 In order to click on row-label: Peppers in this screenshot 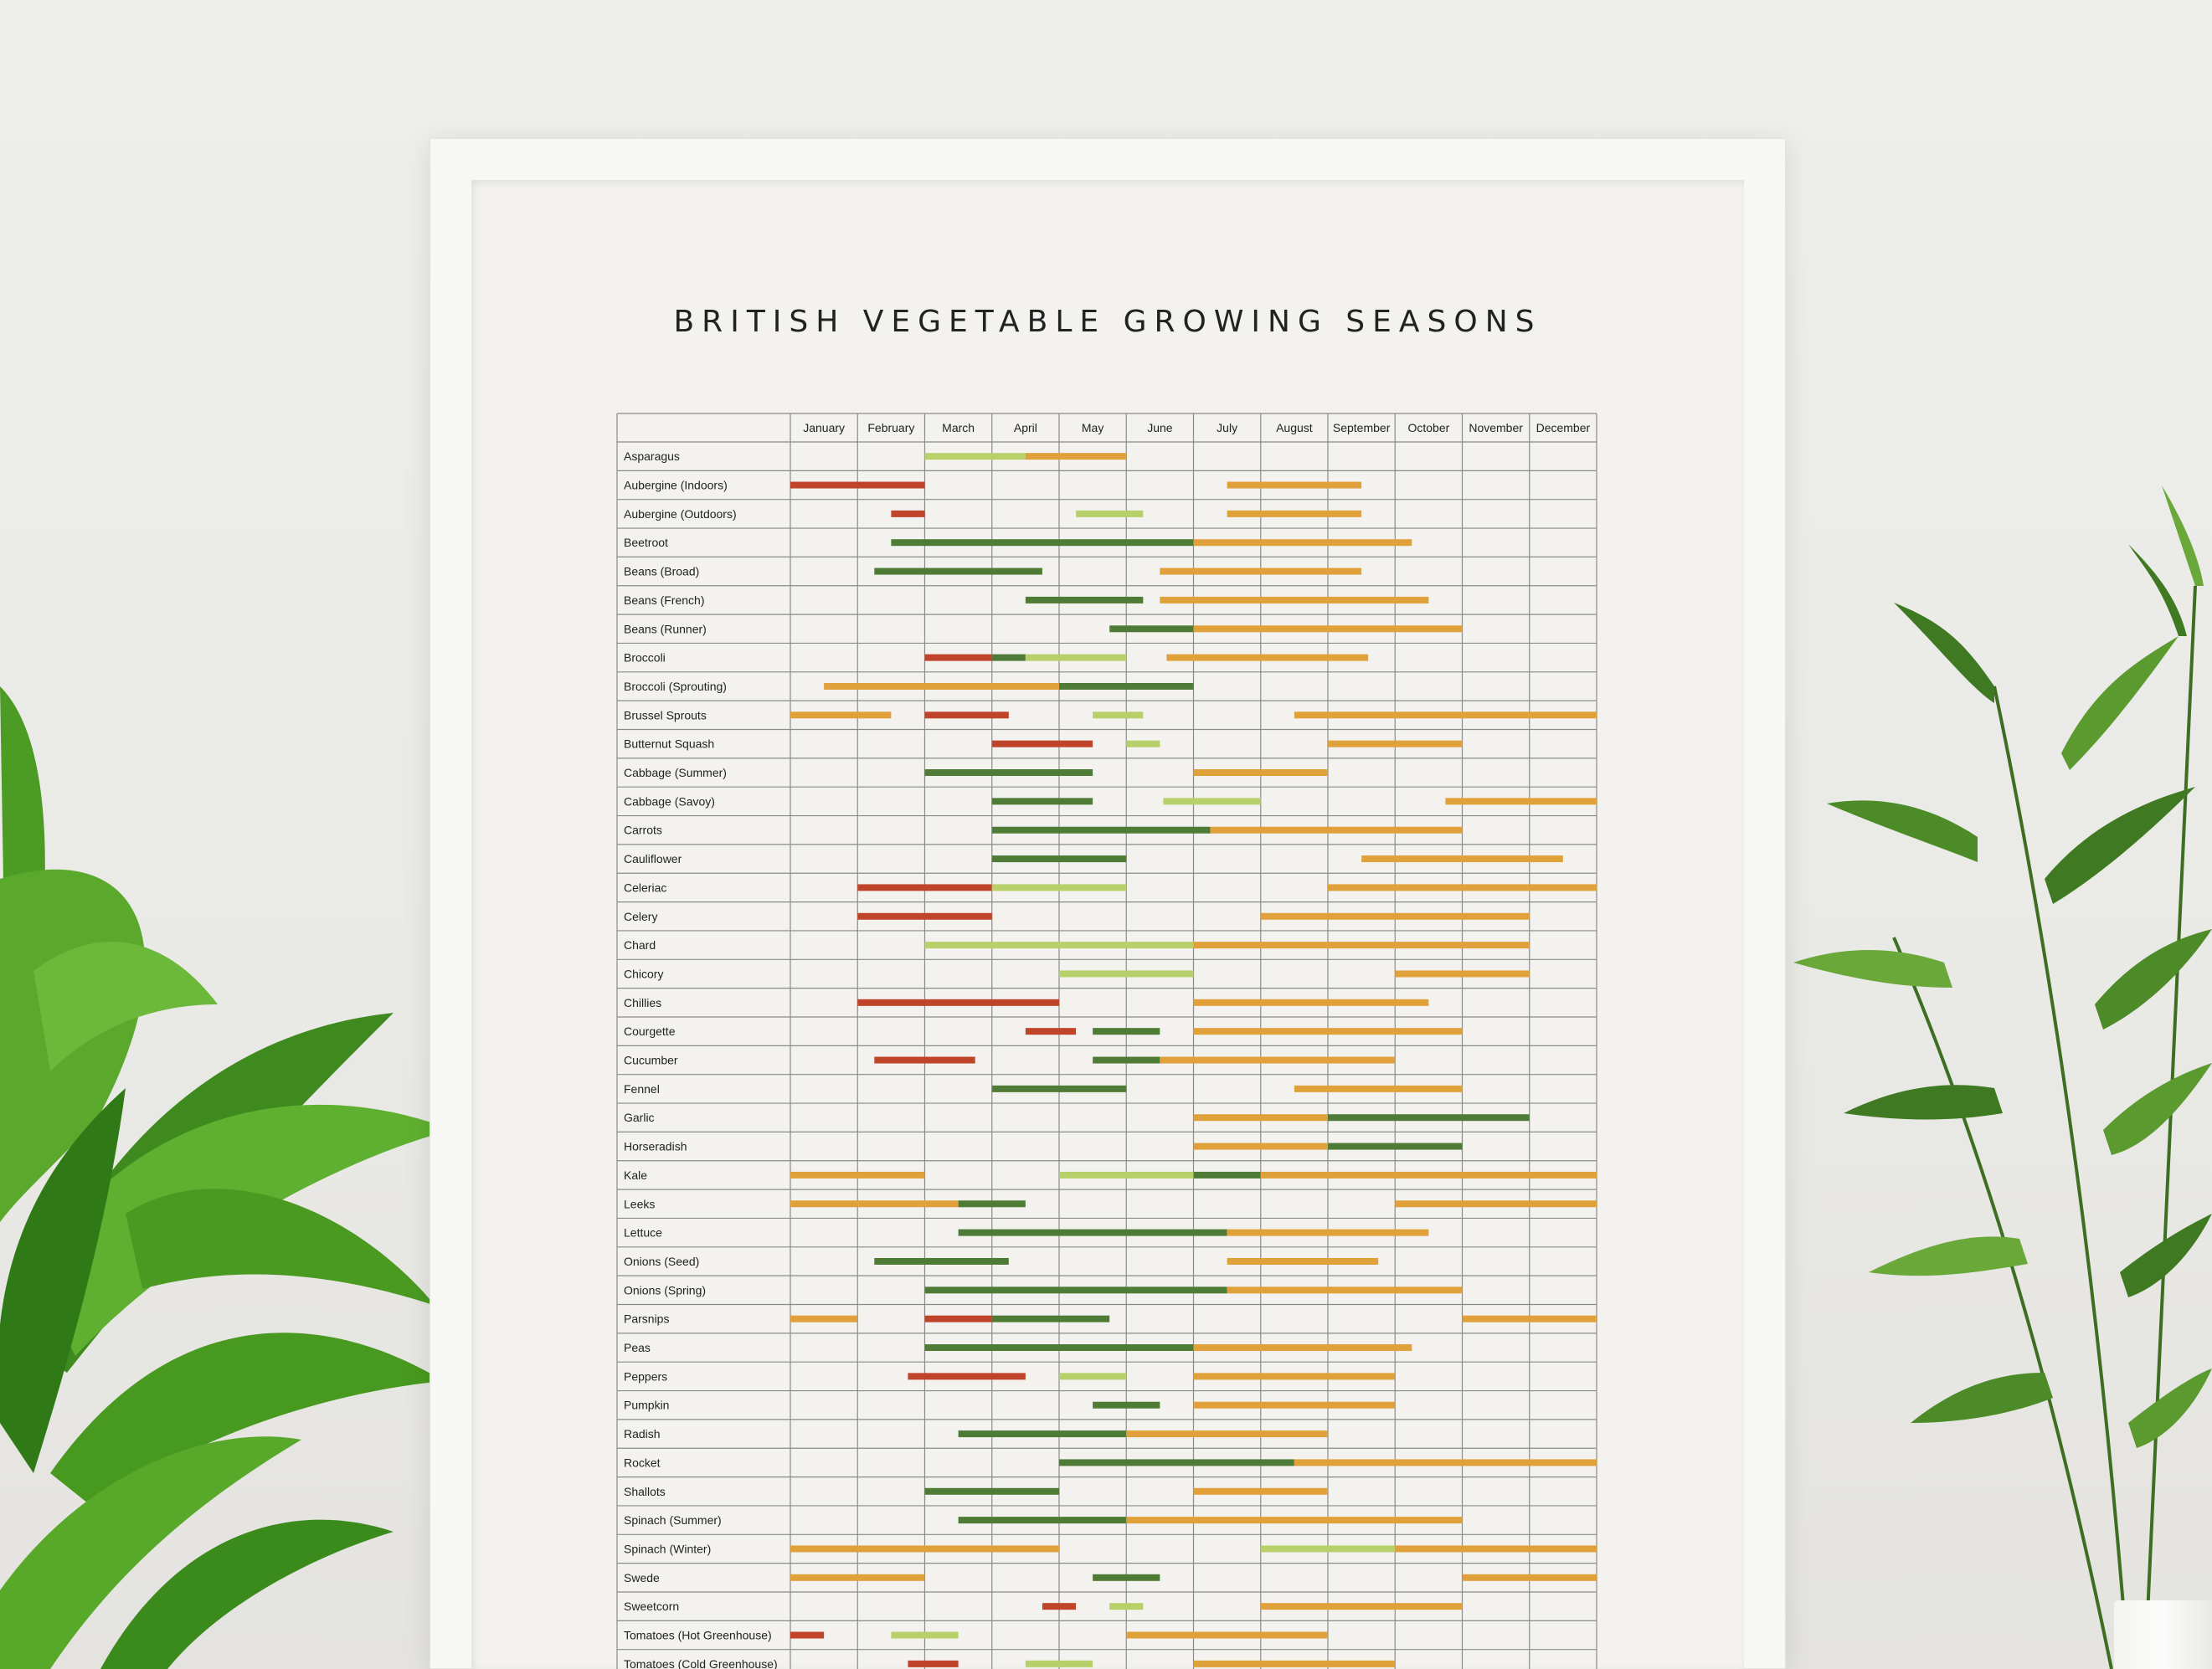, I will do `click(645, 1376)`.